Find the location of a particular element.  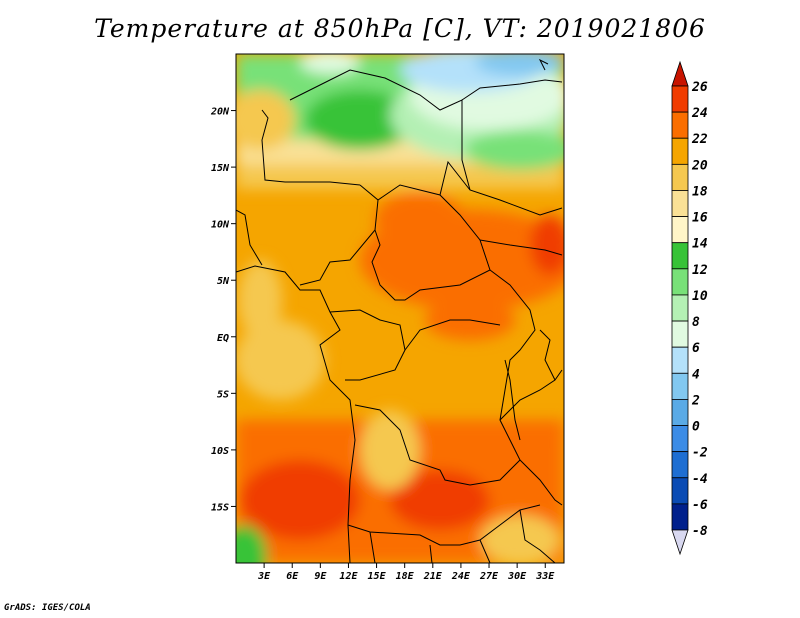

colorbar-label: 12 is located at coordinates (700, 270).